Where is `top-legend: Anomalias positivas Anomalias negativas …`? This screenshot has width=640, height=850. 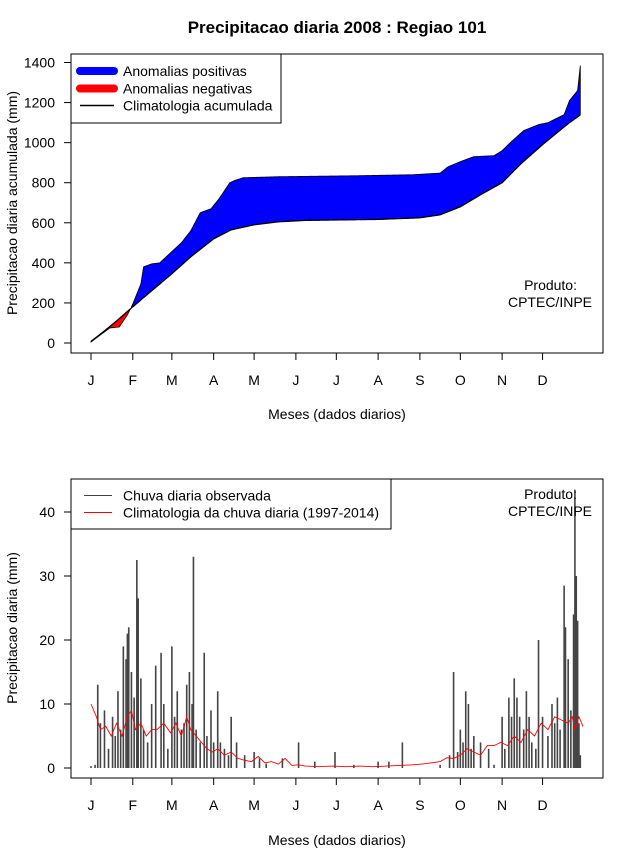 top-legend: Anomalias positivas Anomalias negativas … is located at coordinates (176, 88).